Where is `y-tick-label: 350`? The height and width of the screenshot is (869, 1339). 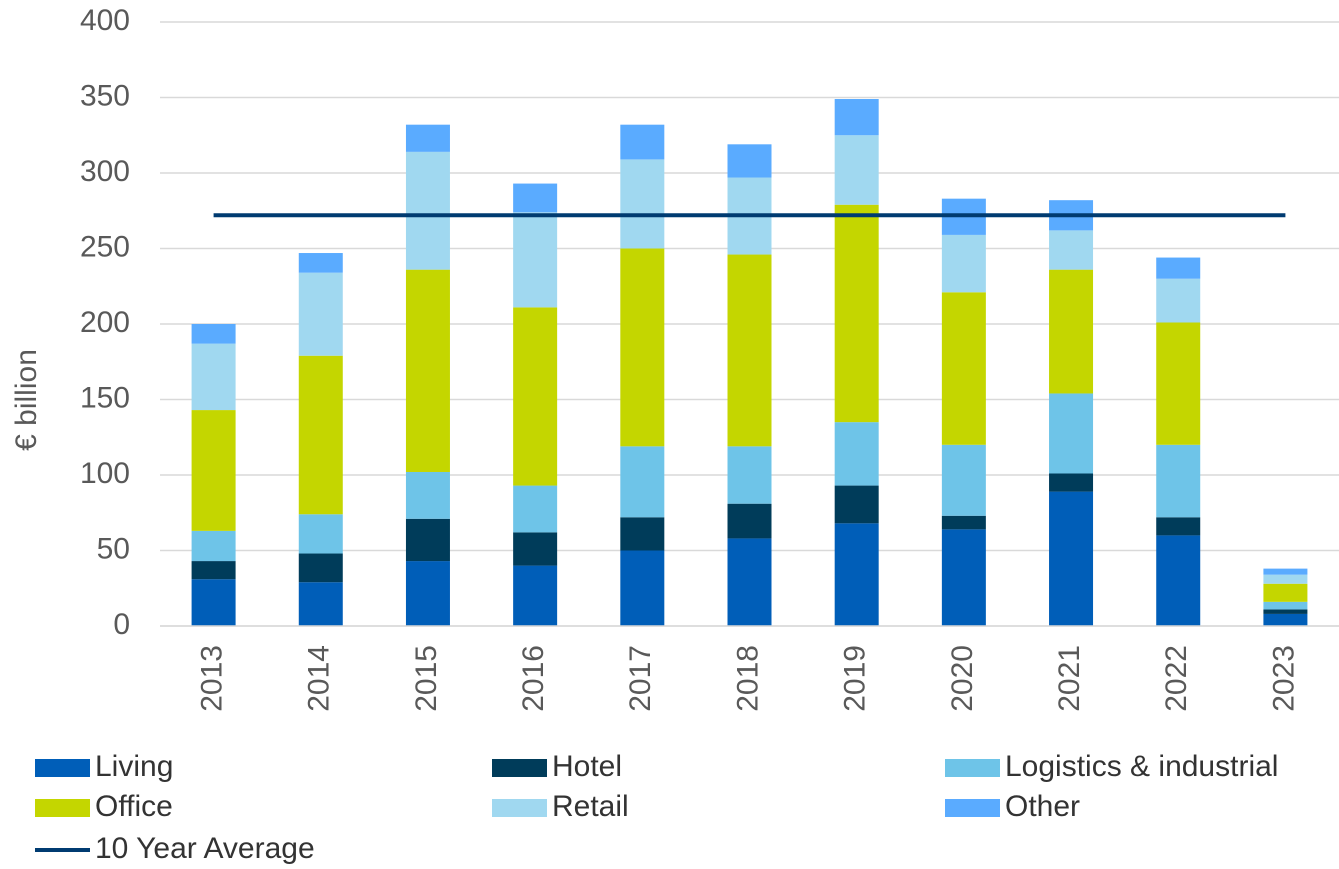
y-tick-label: 350 is located at coordinates (105, 95).